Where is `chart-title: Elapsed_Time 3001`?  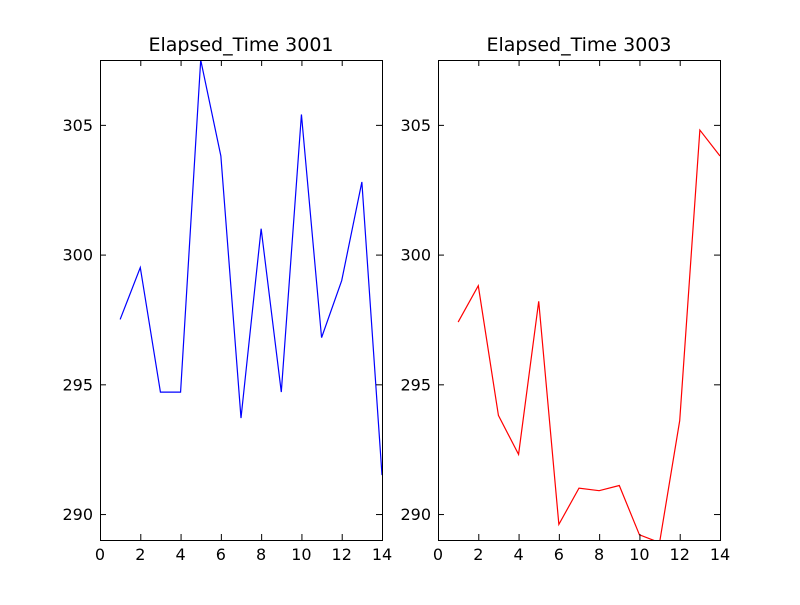
chart-title: Elapsed_Time 3001 is located at coordinates (240, 45).